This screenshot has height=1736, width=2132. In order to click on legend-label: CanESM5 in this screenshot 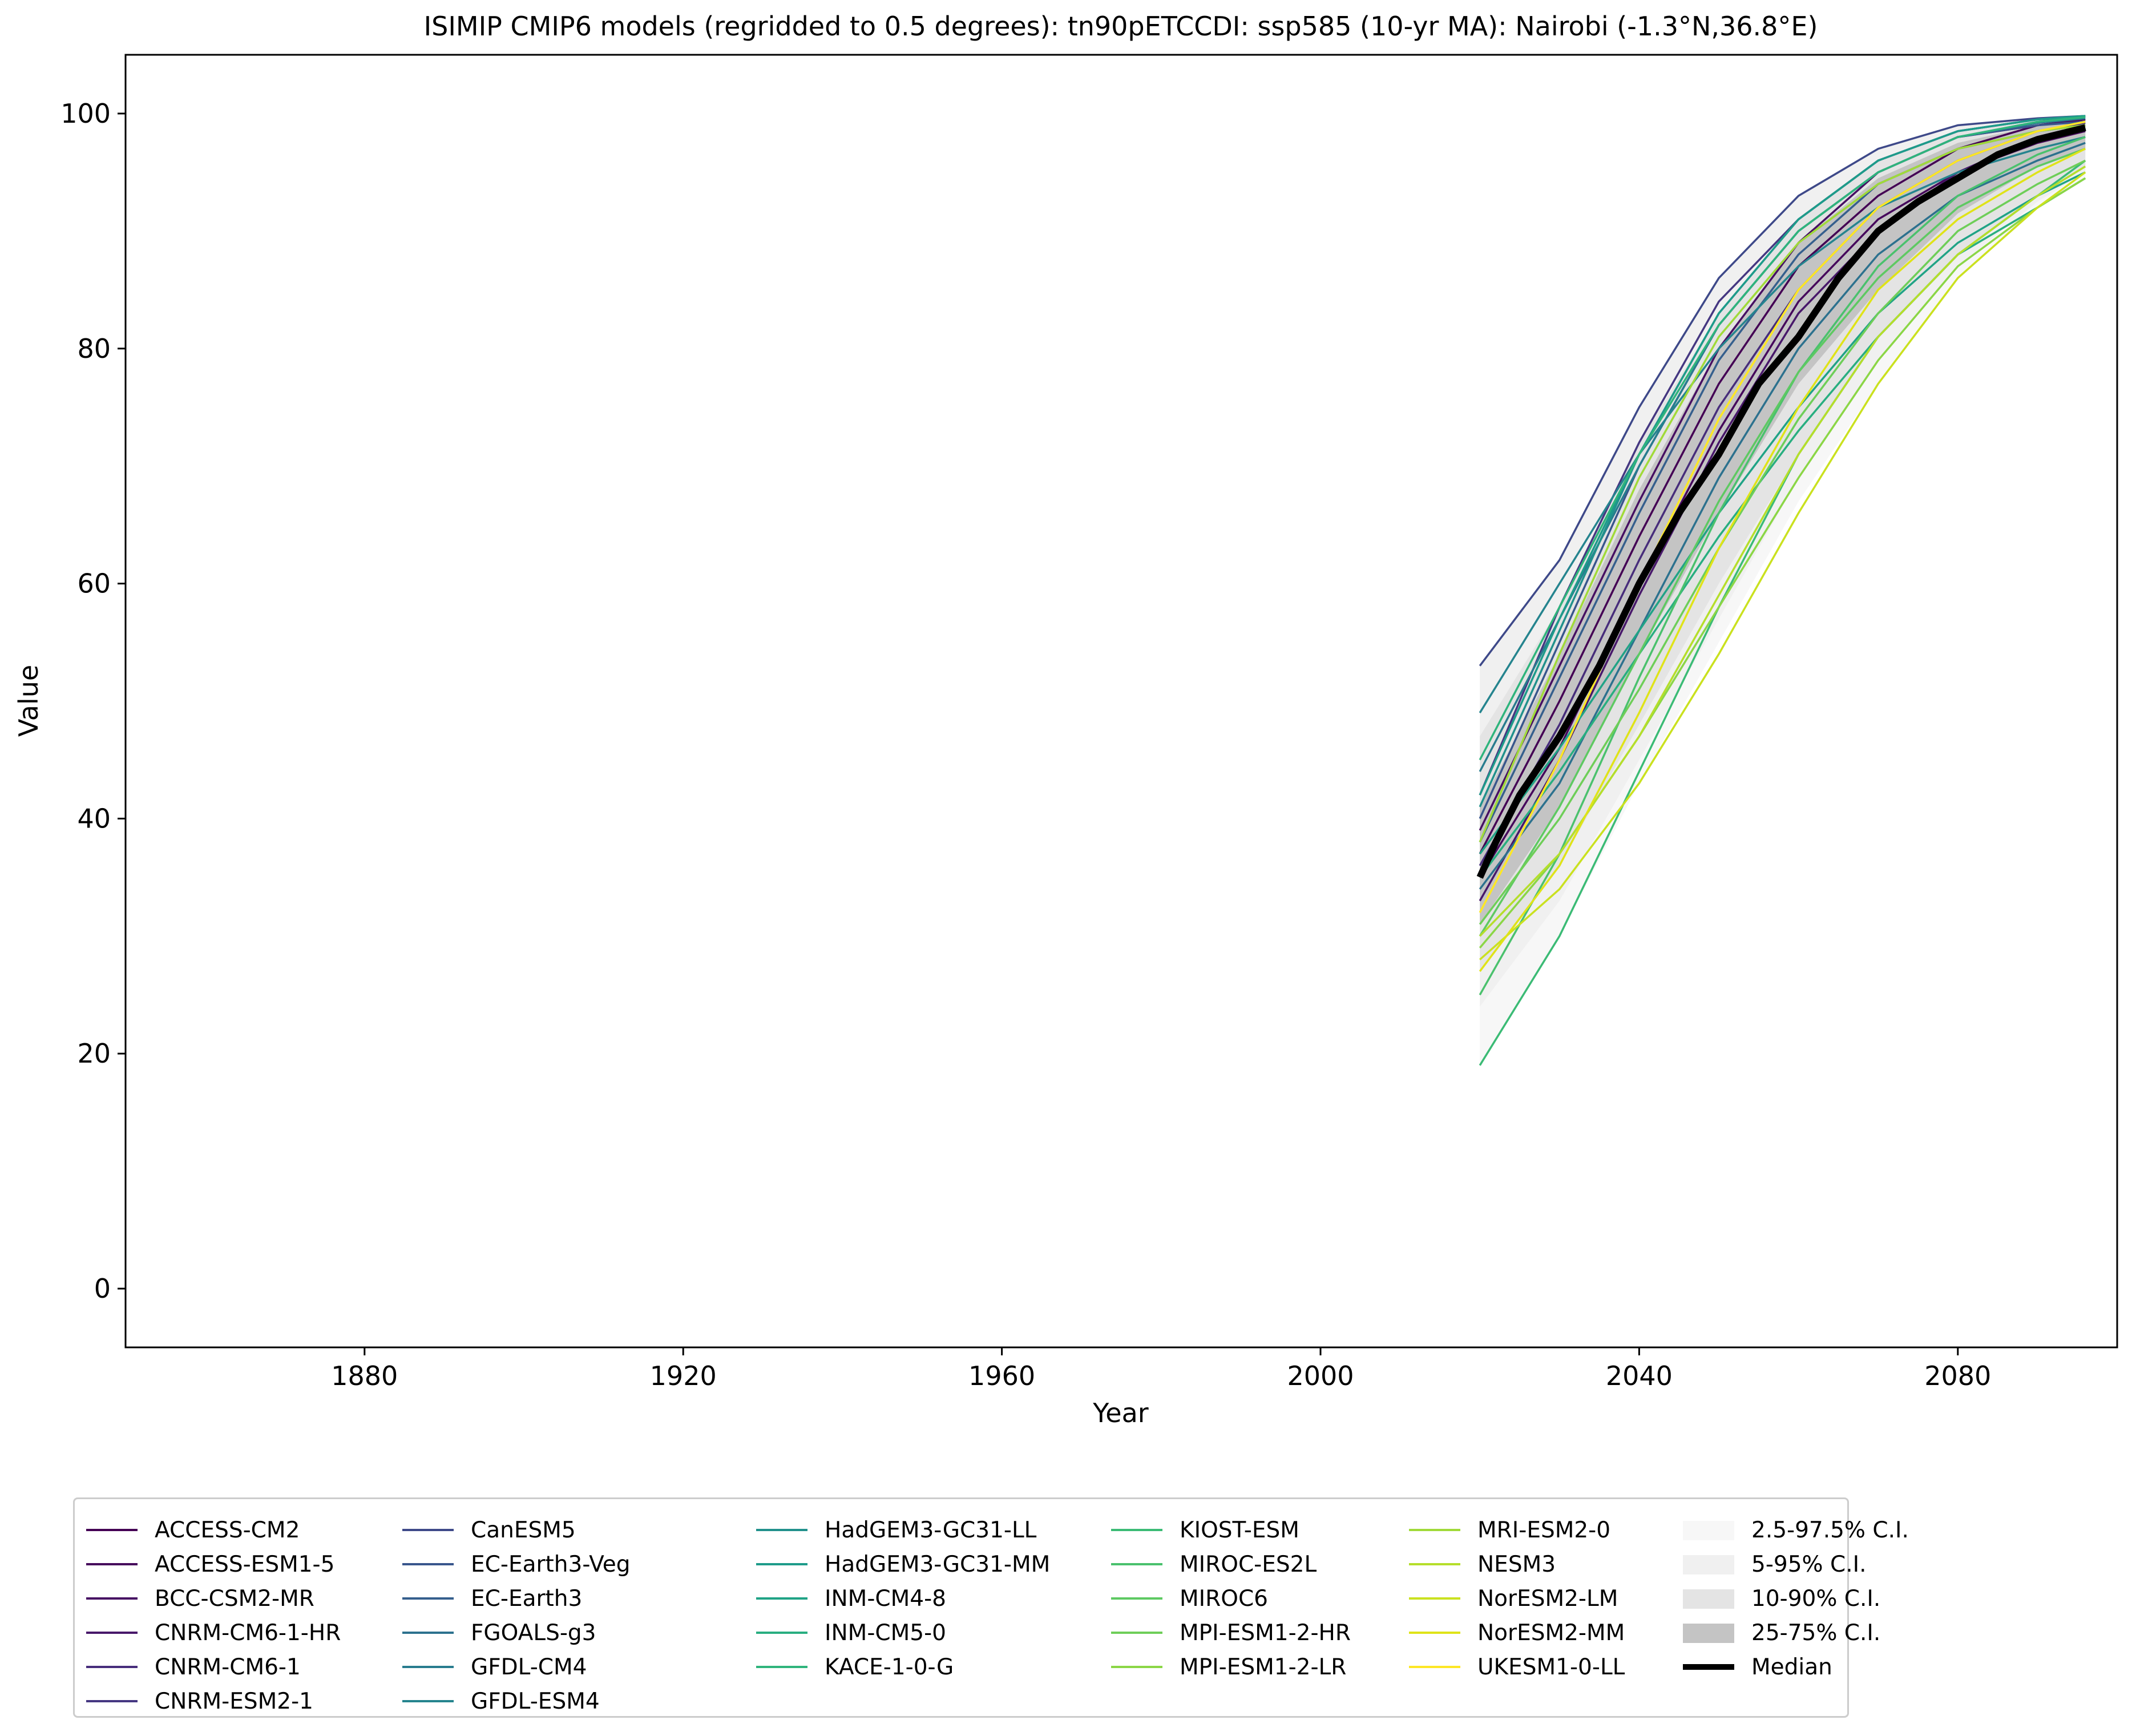, I will do `click(523, 1530)`.